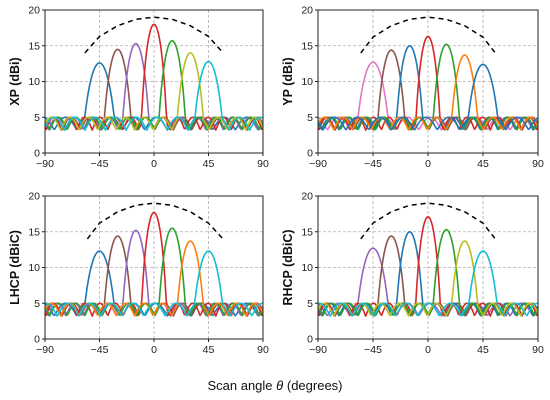 This screenshot has height=400, width=550. What do you see at coordinates (155, 221) in the screenshot?
I see `lhcp-envelope-line` at bounding box center [155, 221].